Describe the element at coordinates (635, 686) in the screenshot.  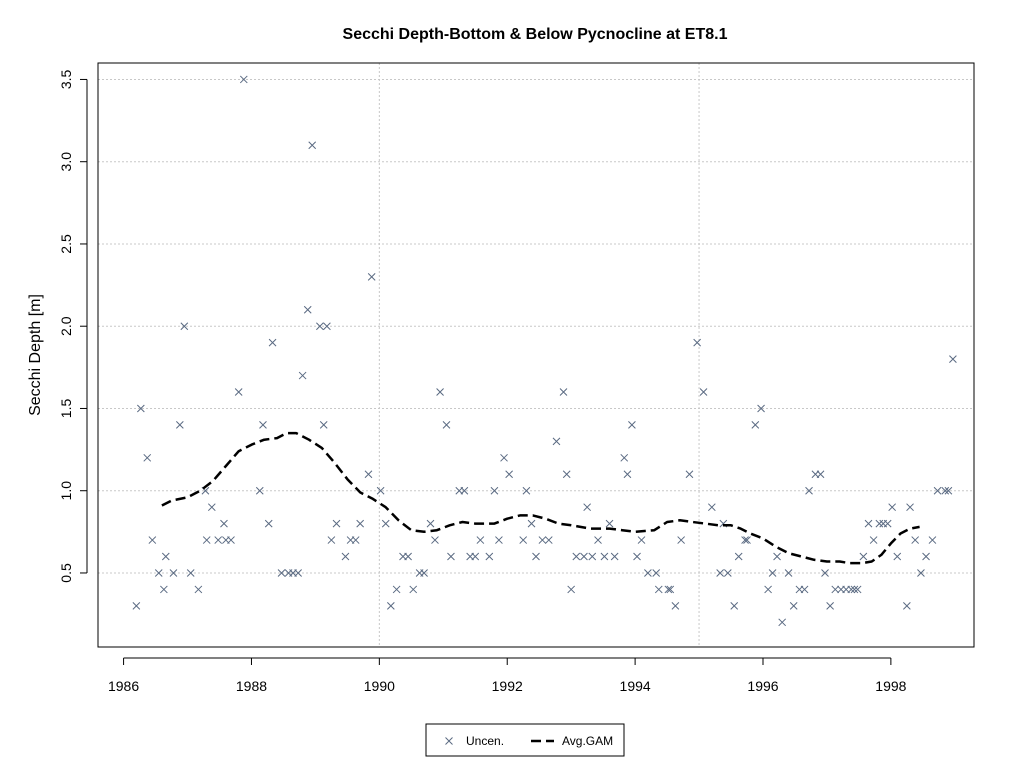
I see `x-tick-label: 1994` at that location.